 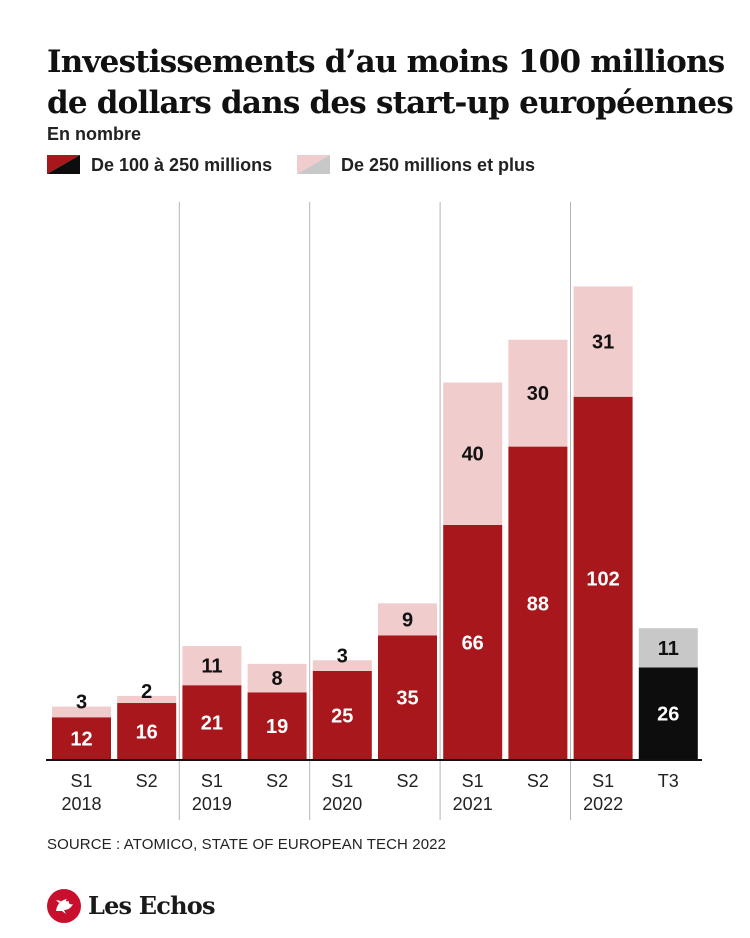 I want to click on data-label-series1-1: 16, so click(x=147, y=733).